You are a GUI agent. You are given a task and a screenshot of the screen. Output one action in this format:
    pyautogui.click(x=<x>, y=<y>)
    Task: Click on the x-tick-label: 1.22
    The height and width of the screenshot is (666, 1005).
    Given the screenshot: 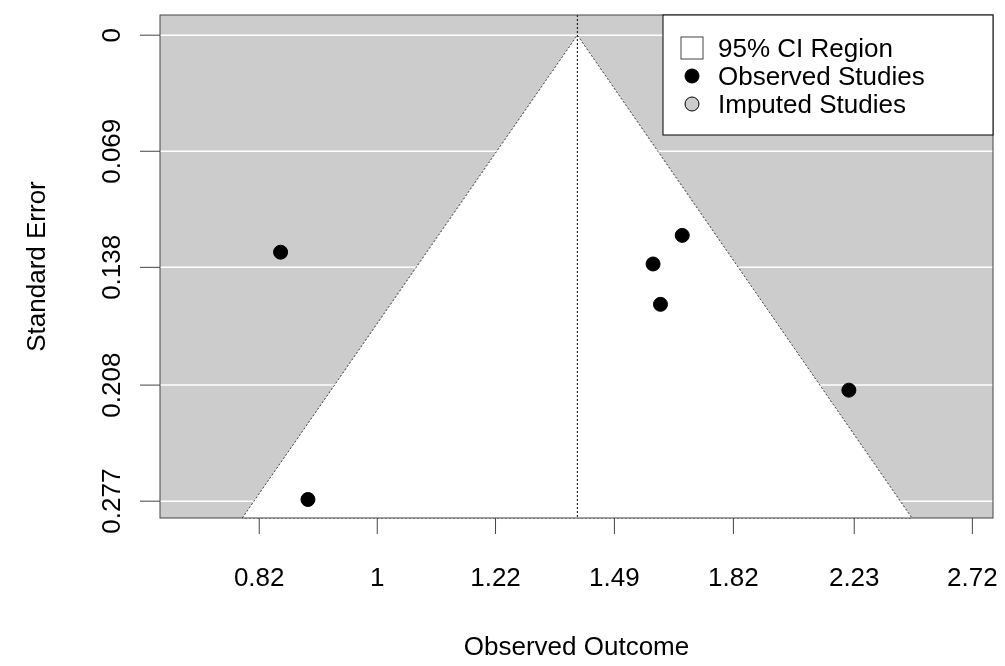 What is the action you would take?
    pyautogui.click(x=495, y=577)
    